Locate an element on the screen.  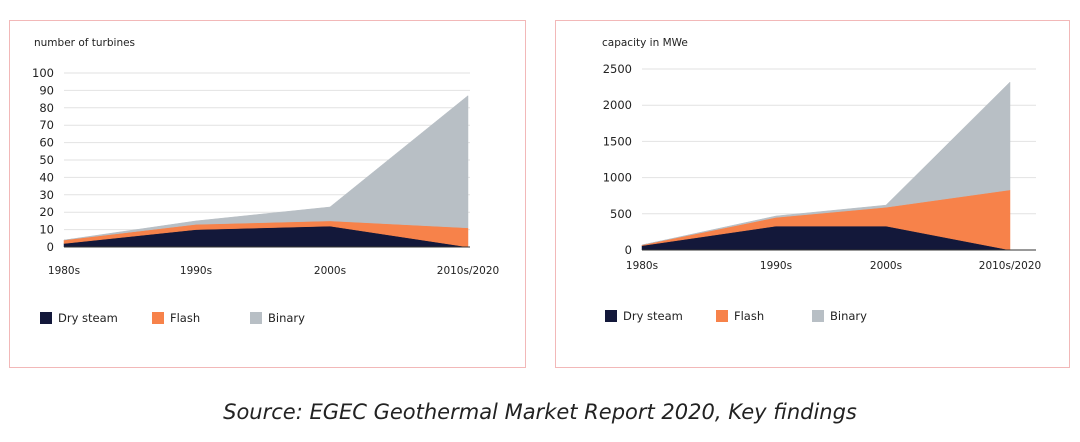
chart-title: capacity in MWe is located at coordinates (645, 43).